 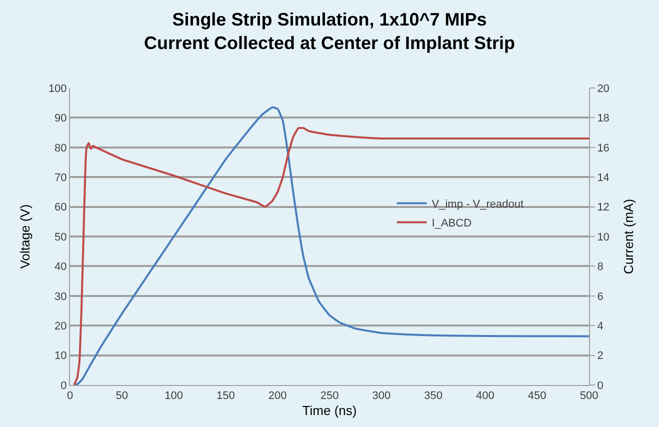 I want to click on x-tick-label: 100, so click(x=173, y=396).